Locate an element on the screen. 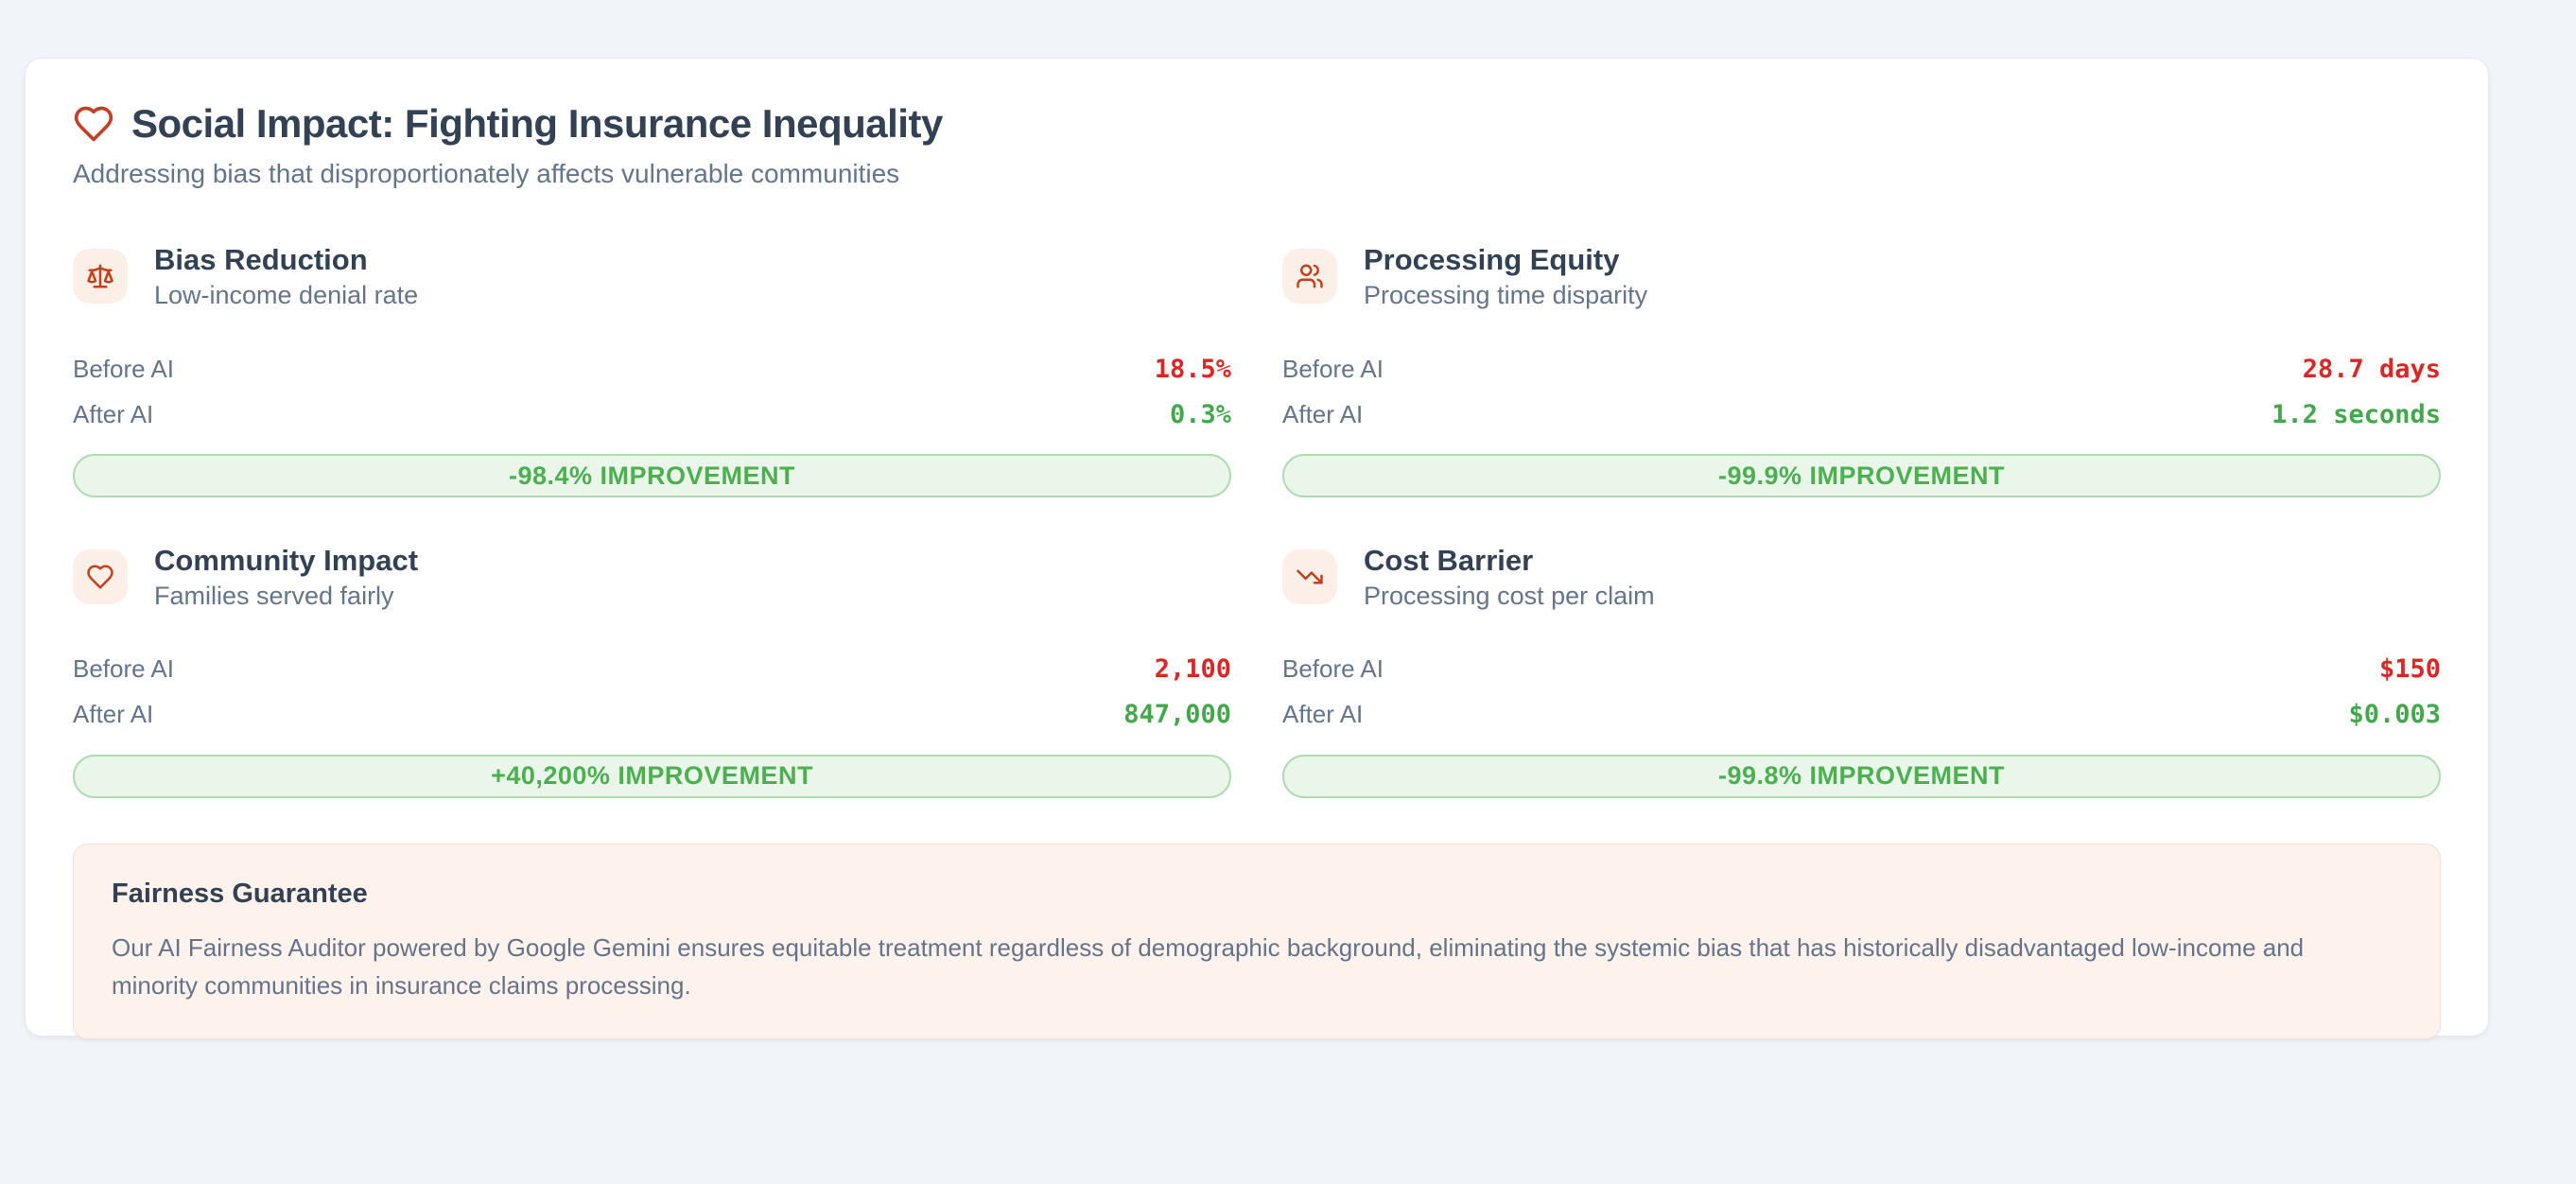  improvement-badge: -98.4% IMPROVEMENT is located at coordinates (652, 476).